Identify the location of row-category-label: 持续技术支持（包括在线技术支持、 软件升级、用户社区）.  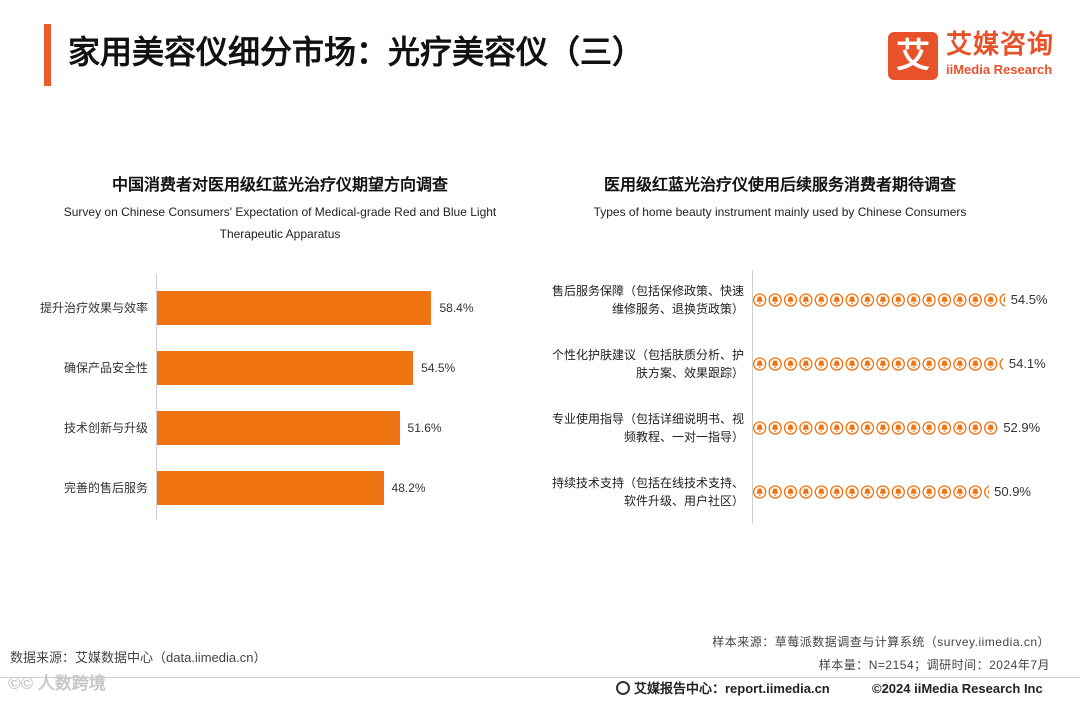
(647, 492).